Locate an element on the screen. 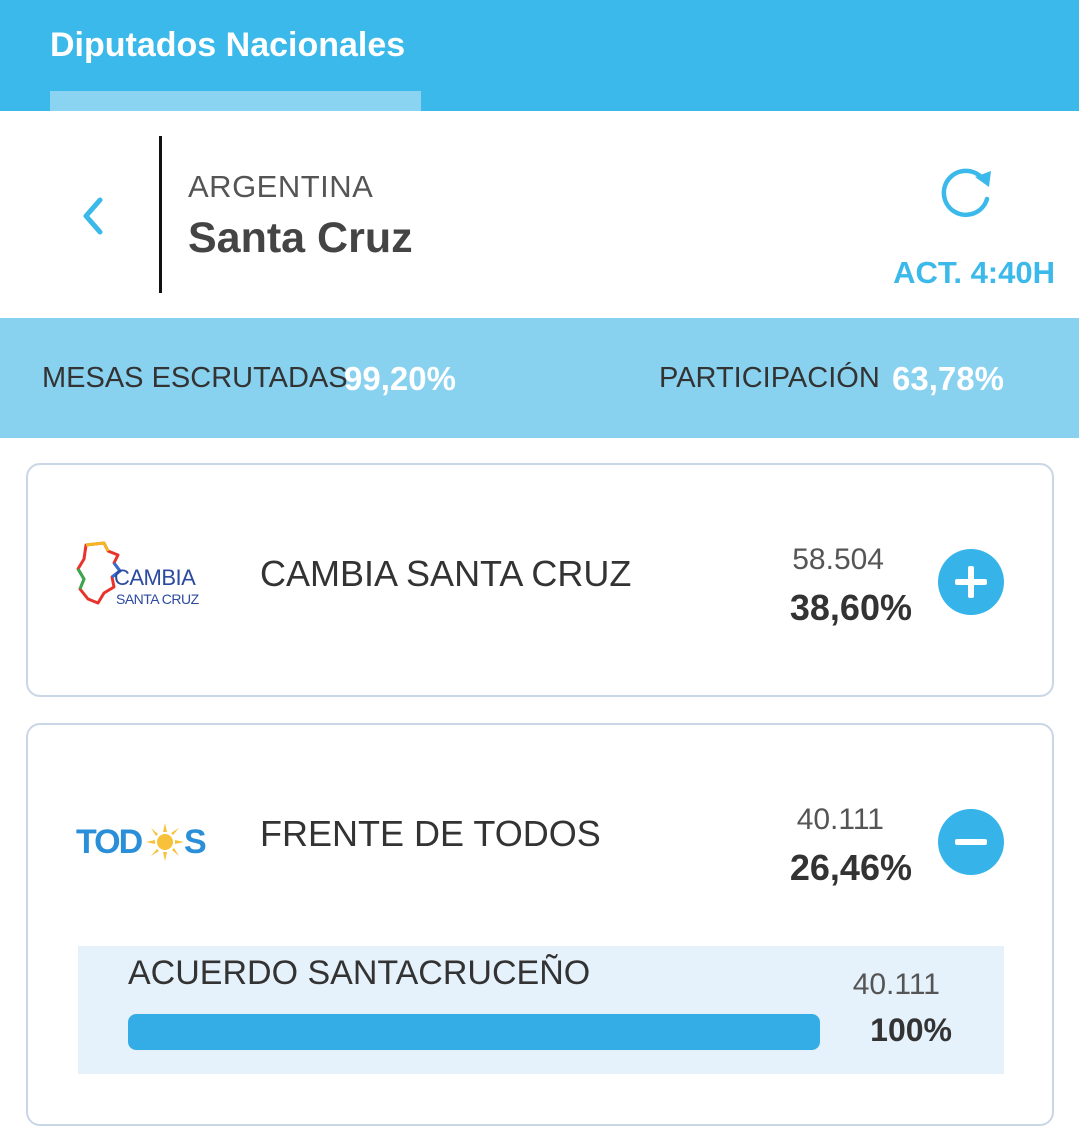 Image resolution: width=1079 pixels, height=1141 pixels. refresh-button is located at coordinates (966, 193).